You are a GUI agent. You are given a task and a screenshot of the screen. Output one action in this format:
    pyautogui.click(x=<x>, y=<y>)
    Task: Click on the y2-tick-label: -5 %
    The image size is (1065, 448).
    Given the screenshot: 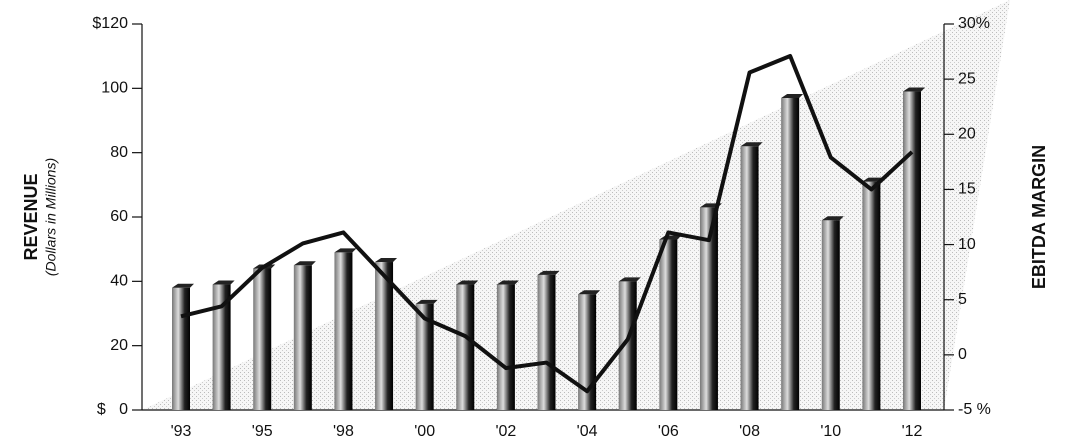 What is the action you would take?
    pyautogui.click(x=974, y=409)
    